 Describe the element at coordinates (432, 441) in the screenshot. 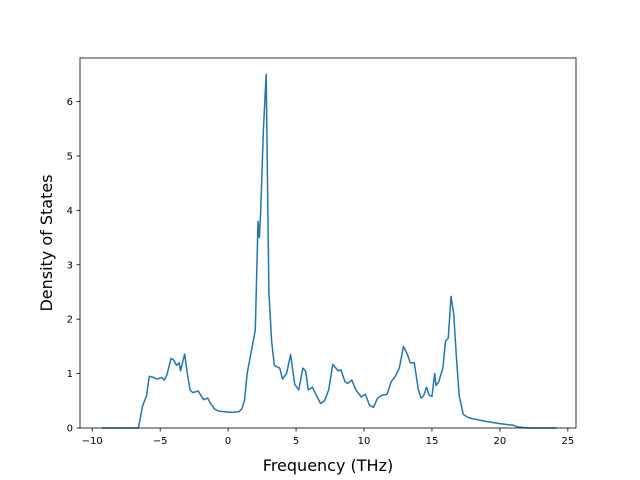

I see `x-tick-label: 15` at that location.